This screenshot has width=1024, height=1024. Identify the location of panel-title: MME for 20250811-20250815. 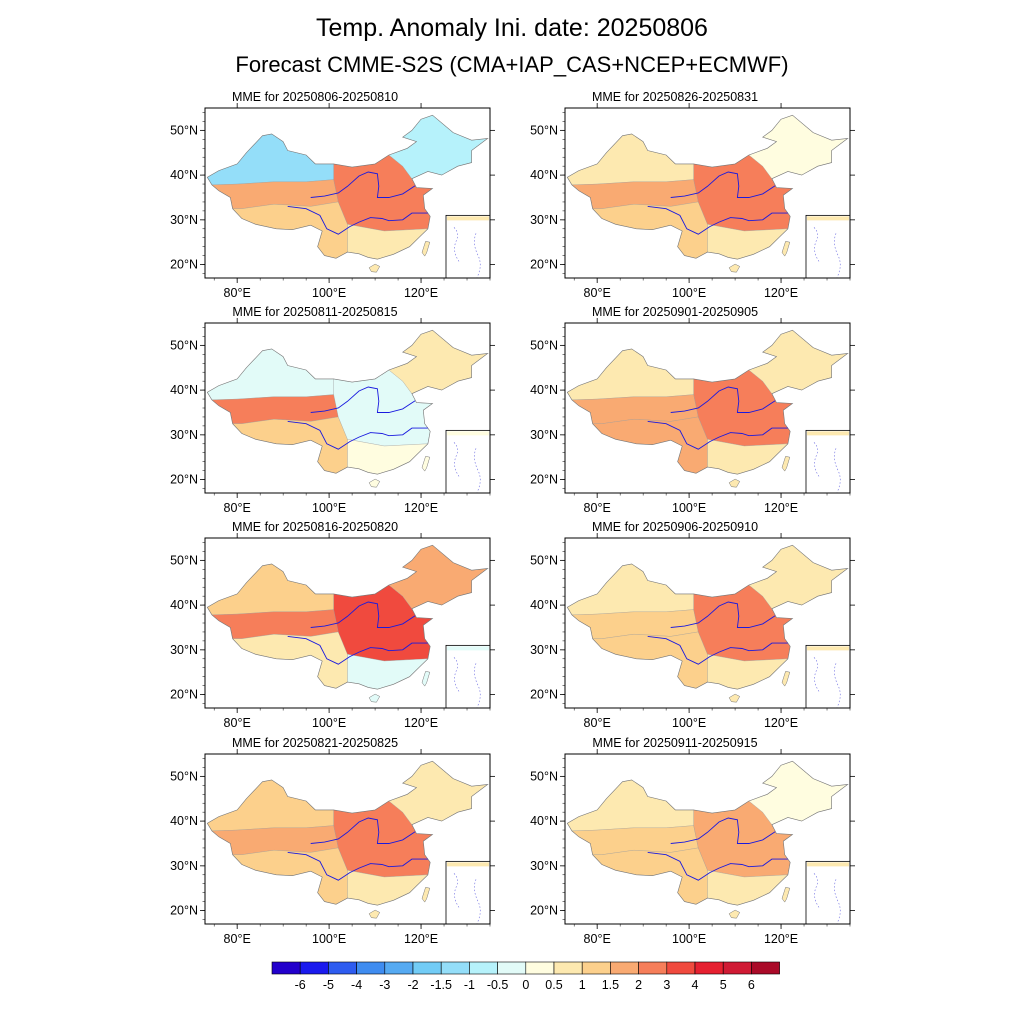
(315, 312).